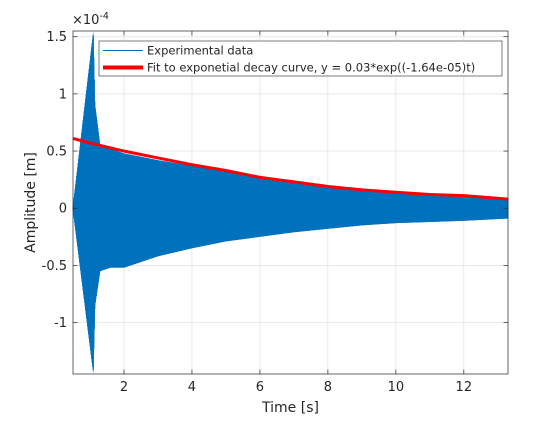 This screenshot has width=560, height=424. What do you see at coordinates (31, 202) in the screenshot?
I see `y-axis-label: Amplitude [m]` at bounding box center [31, 202].